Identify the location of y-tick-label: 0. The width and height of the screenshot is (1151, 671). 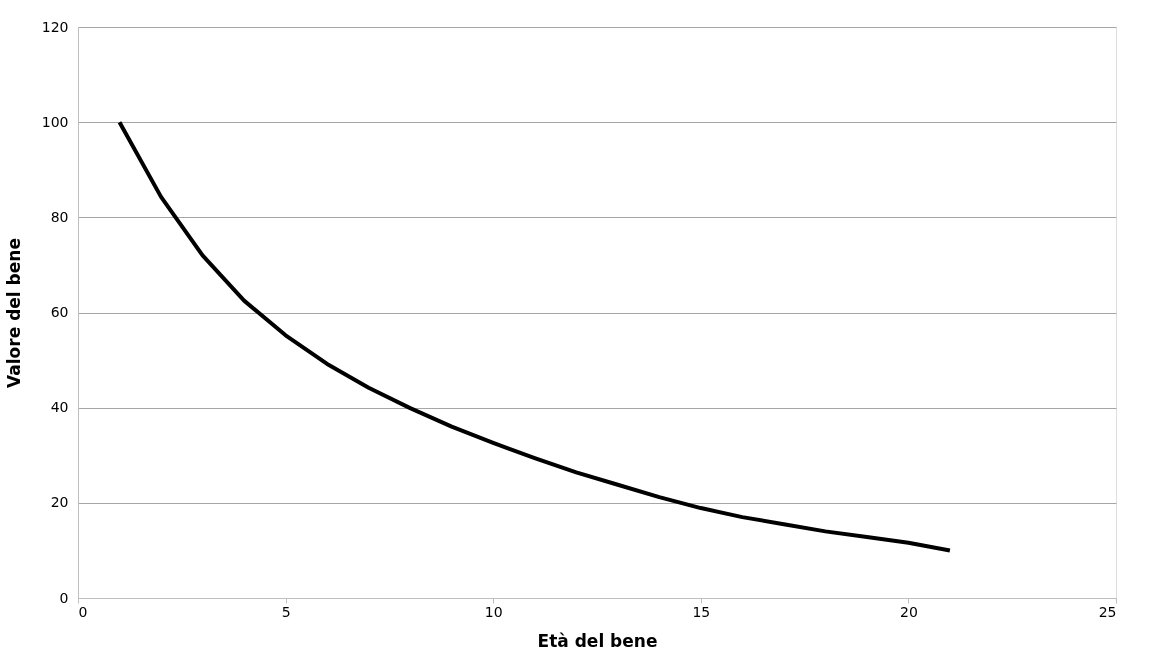
(64, 597).